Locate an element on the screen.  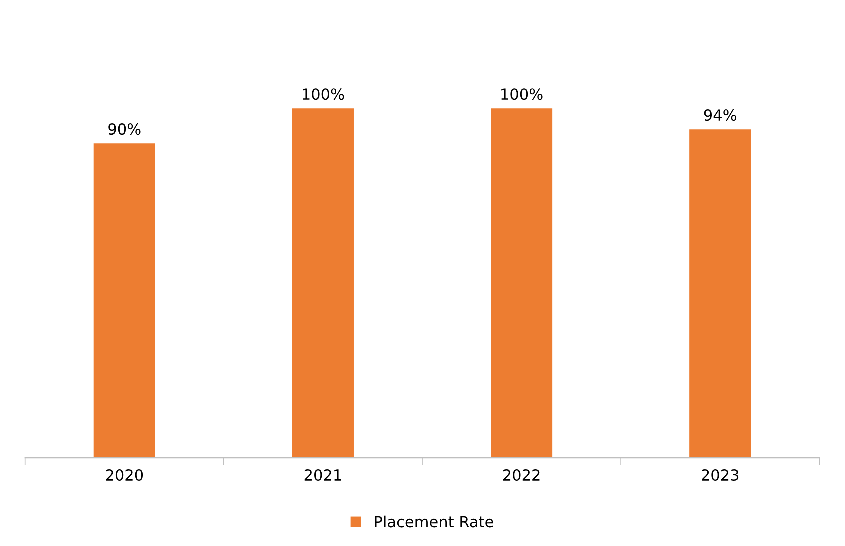
data-label: 94% is located at coordinates (720, 116).